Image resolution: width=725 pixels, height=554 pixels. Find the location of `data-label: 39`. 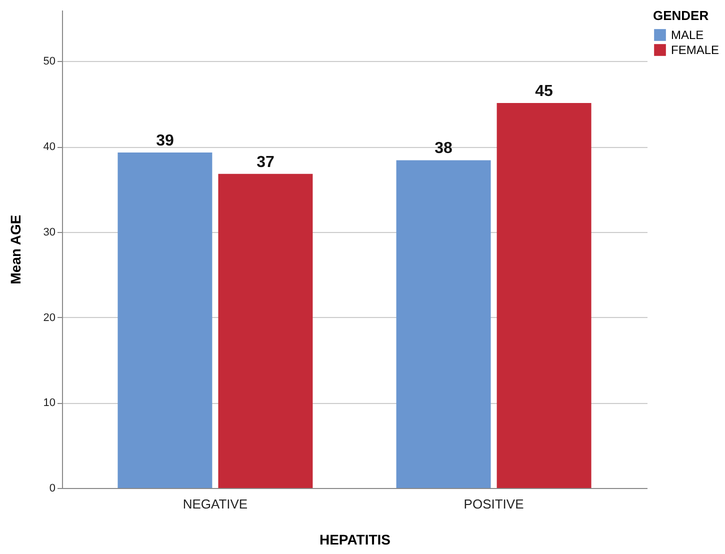

data-label: 39 is located at coordinates (165, 141).